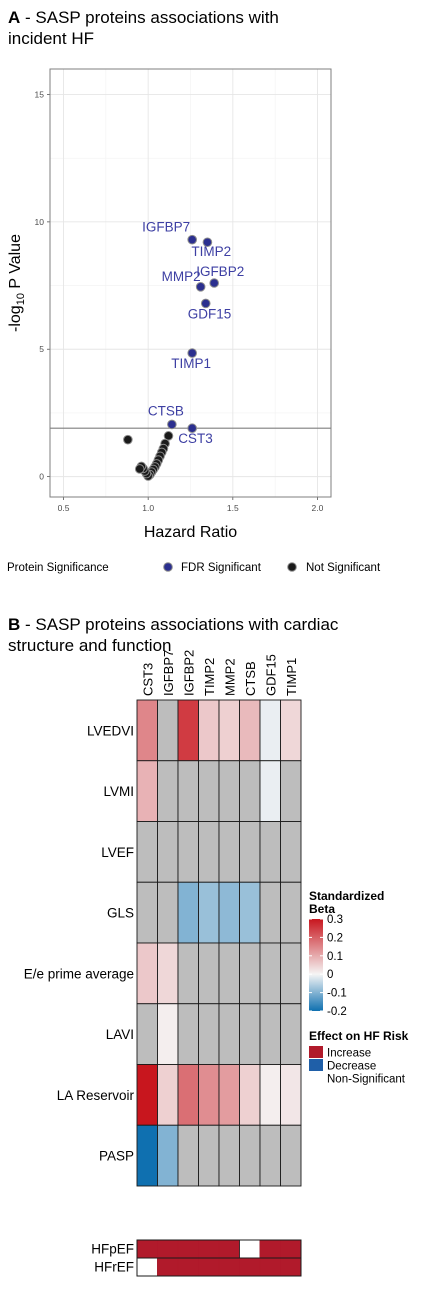  I want to click on hf-risk-legend-swatch, so click(316, 1078).